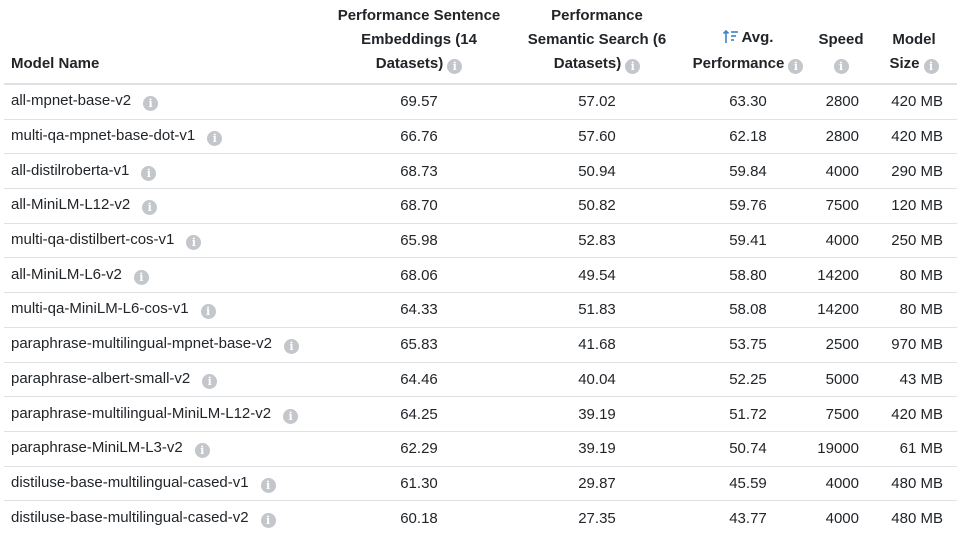 This screenshot has height=536, width=960. I want to click on perf-semantic-cell: 50.94, so click(597, 171).